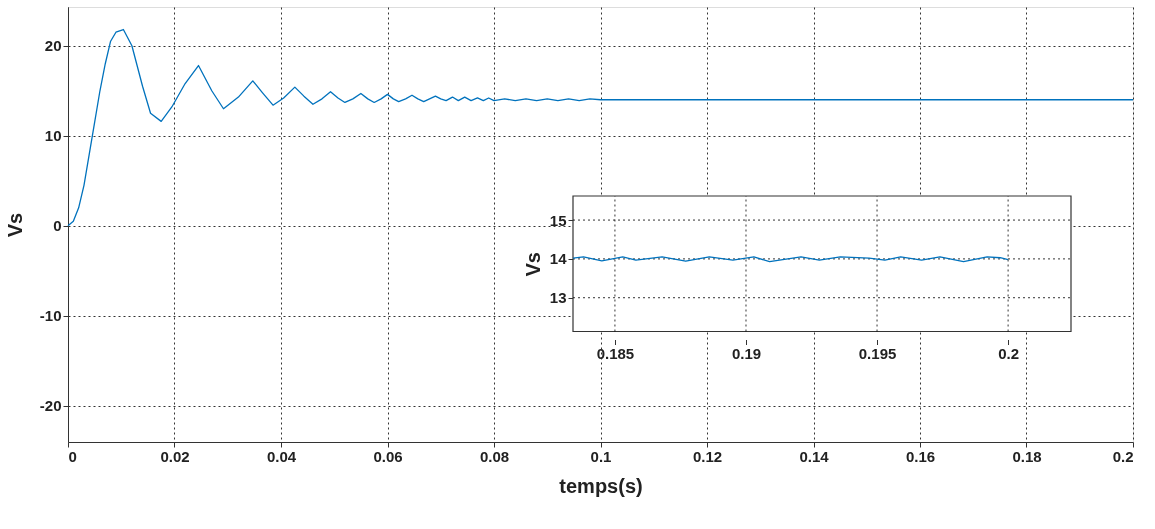 The image size is (1155, 529). What do you see at coordinates (388, 456) in the screenshot?
I see `x-tick-label: 0.06` at bounding box center [388, 456].